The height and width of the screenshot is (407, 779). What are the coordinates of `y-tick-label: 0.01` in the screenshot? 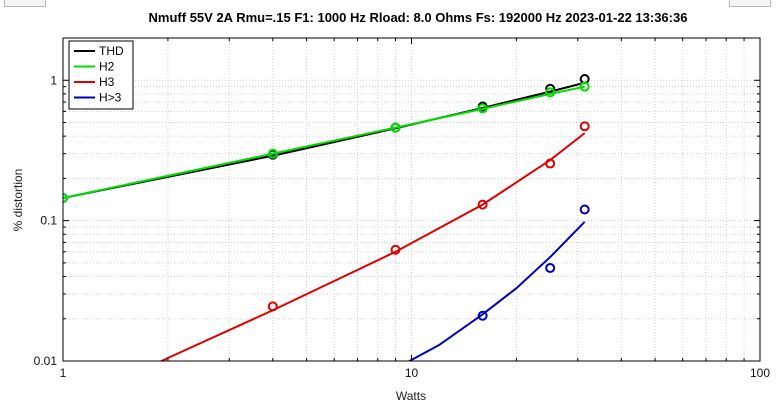 It's located at (46, 361).